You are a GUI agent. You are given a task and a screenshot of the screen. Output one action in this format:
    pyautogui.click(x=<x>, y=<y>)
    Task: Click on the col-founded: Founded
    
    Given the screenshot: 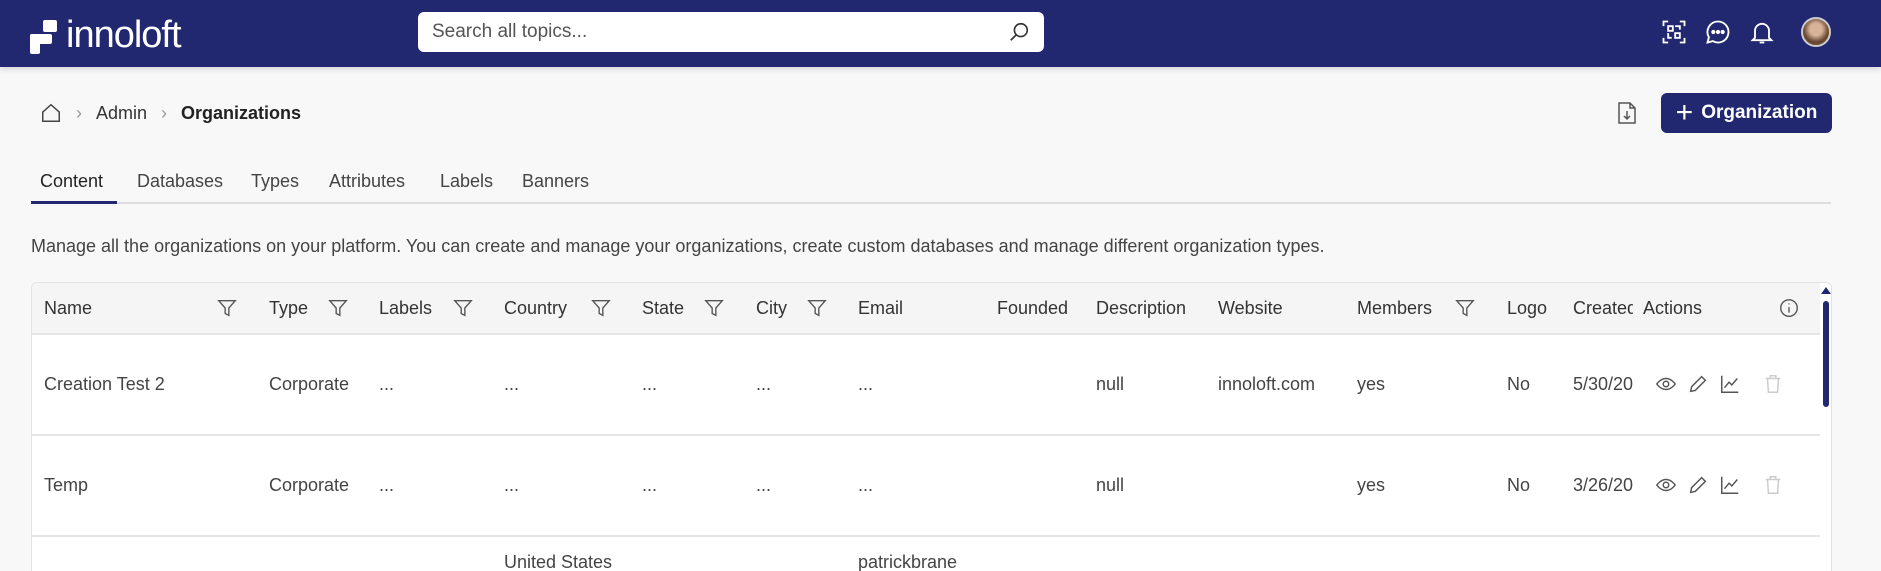 What is the action you would take?
    pyautogui.click(x=1033, y=308)
    